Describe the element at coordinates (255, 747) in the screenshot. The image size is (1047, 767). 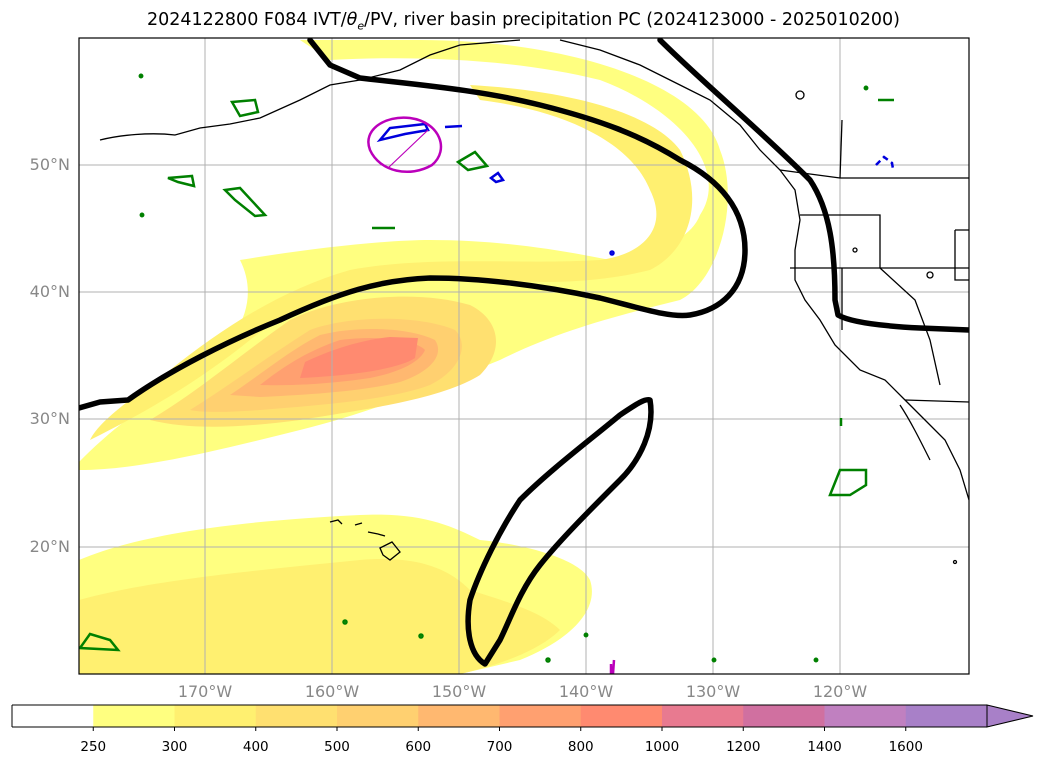
I see `colorbar-tick-label: 400` at that location.